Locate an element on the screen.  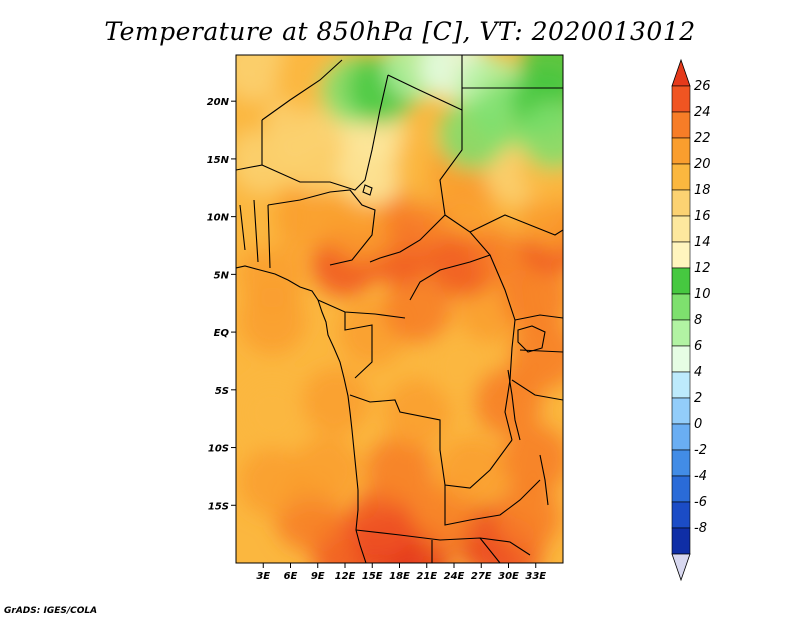
lon-tick: 21E is located at coordinates (426, 572).